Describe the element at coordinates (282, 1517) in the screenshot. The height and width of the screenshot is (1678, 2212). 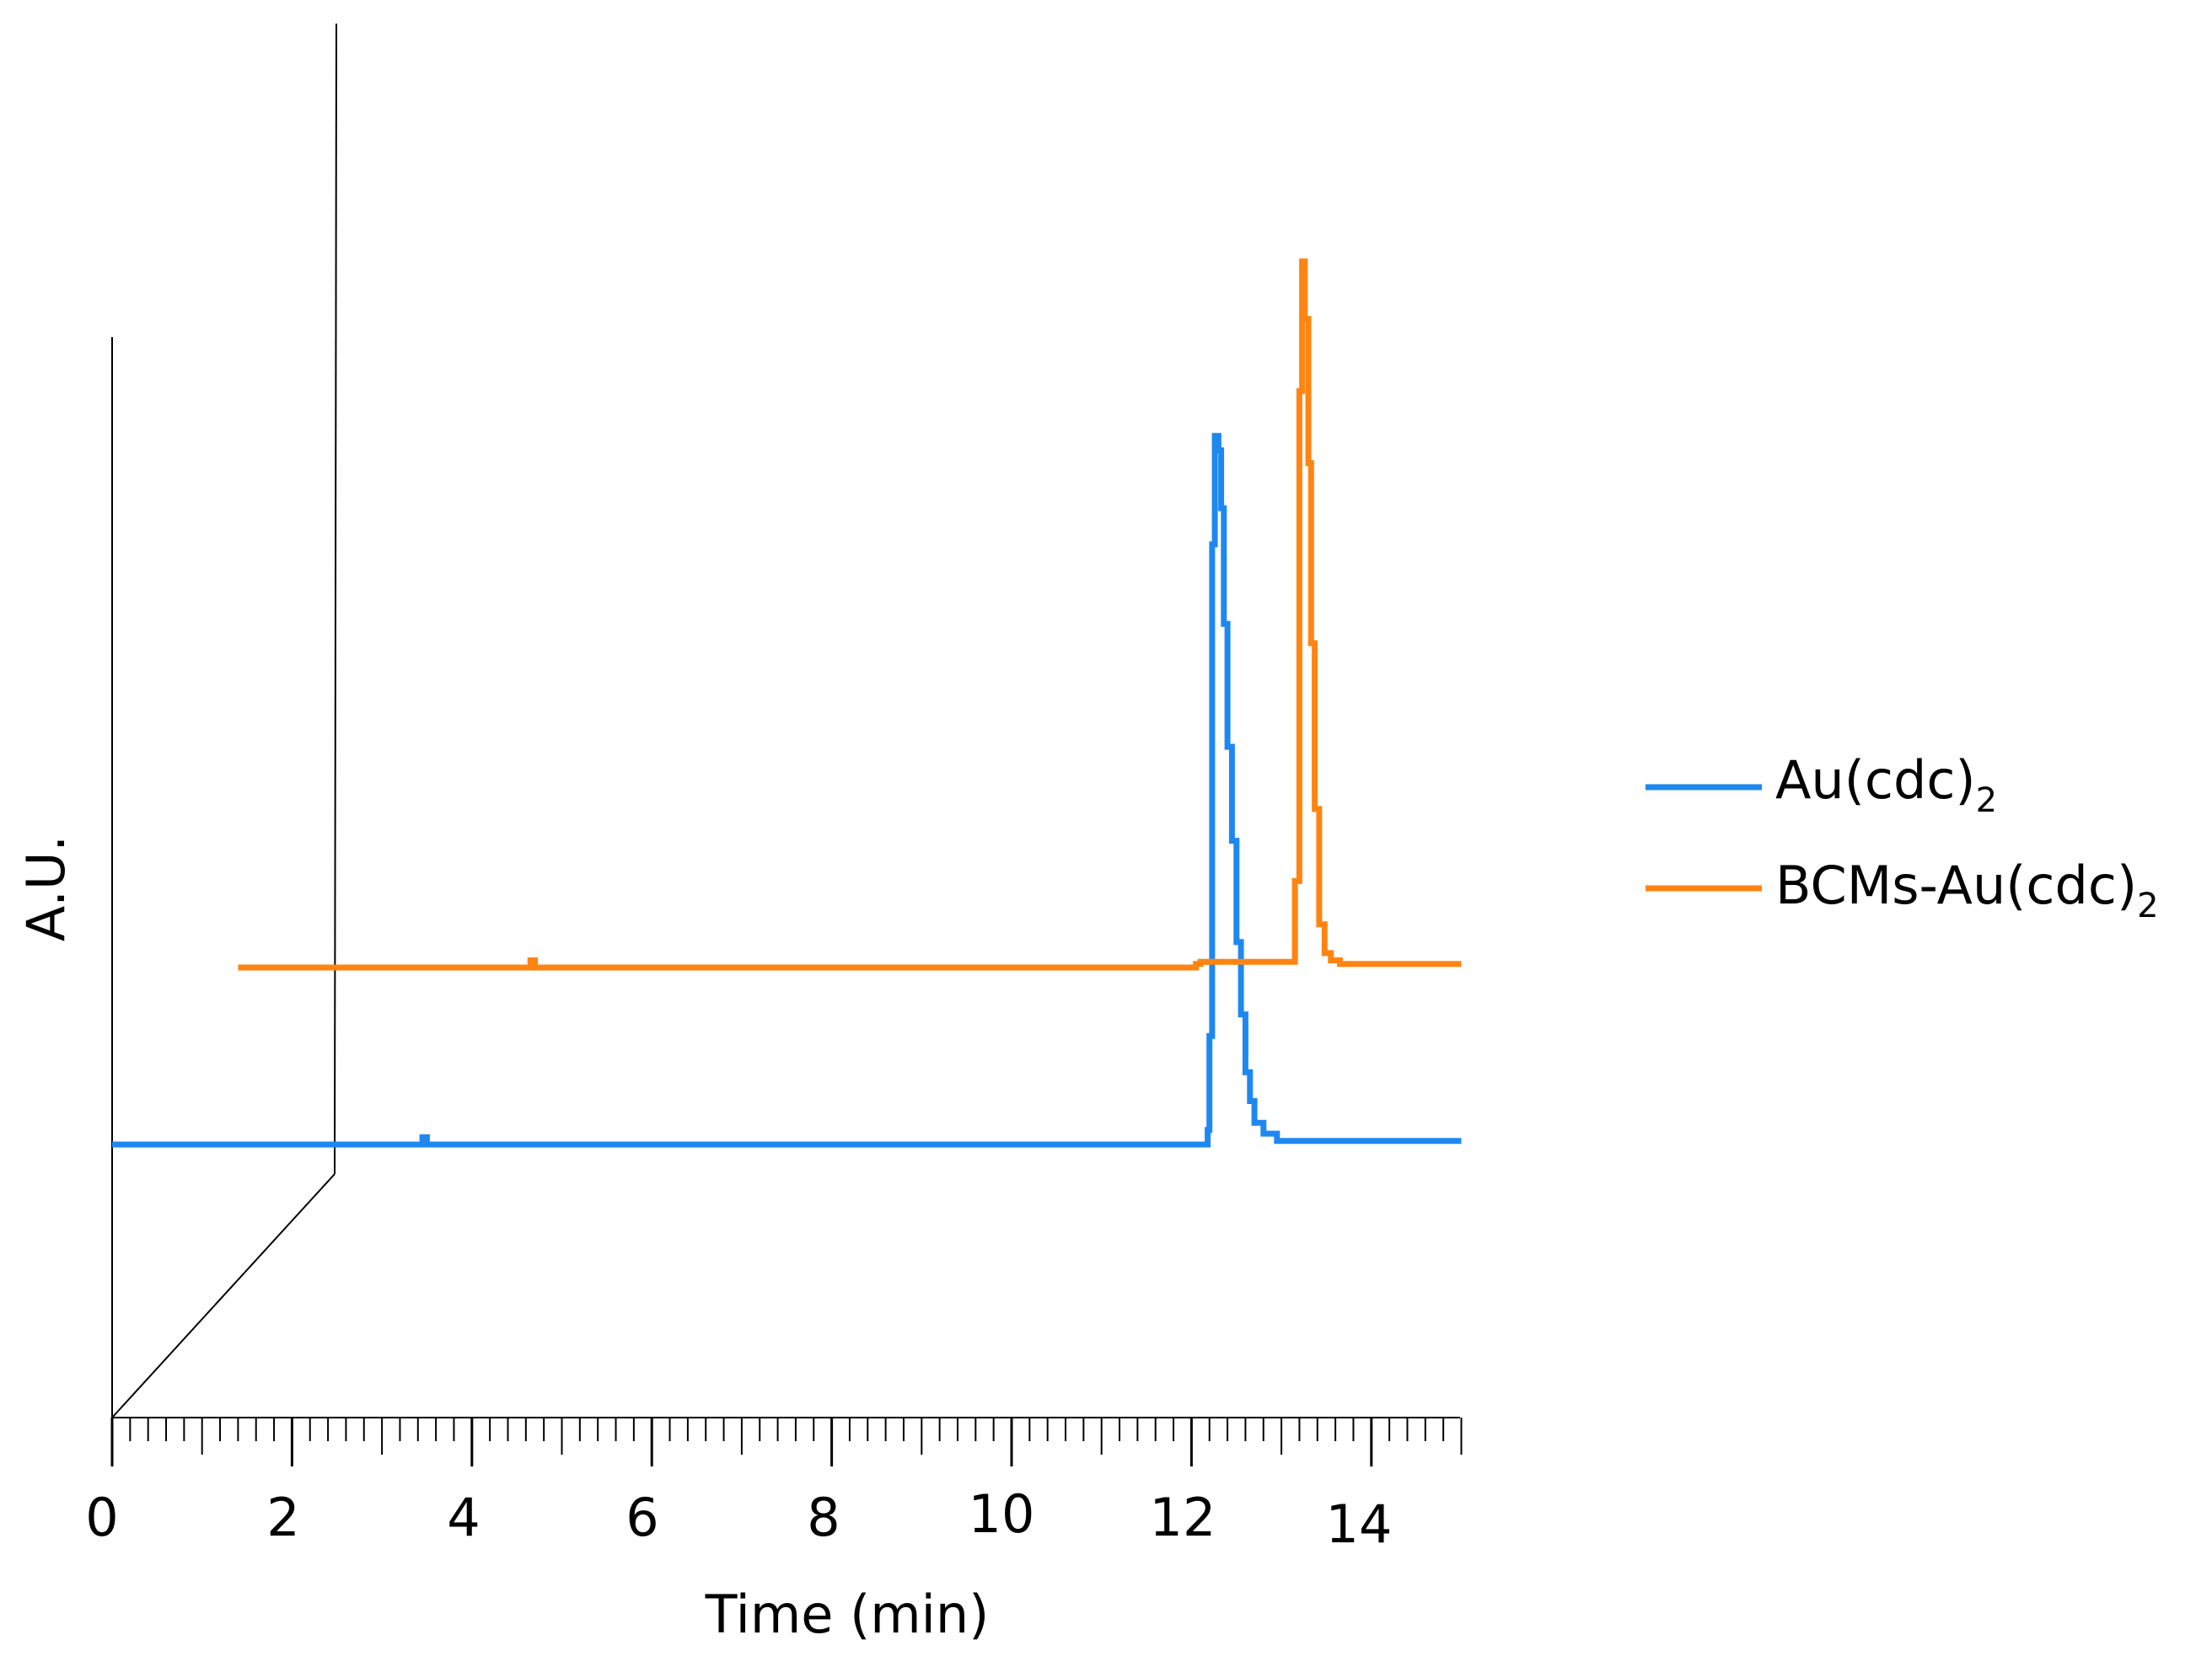
I see `x-tick-label: 2` at that location.